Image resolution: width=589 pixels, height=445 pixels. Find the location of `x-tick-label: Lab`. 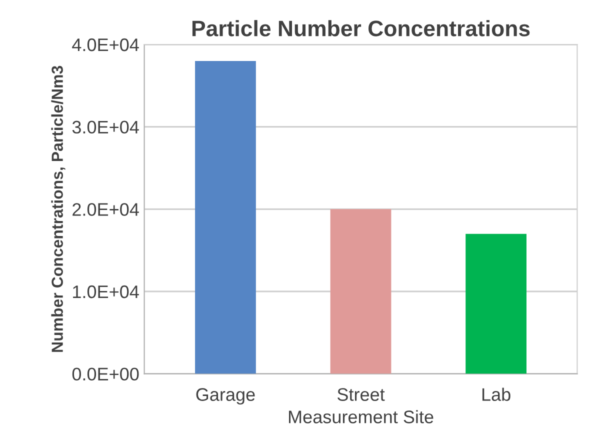

x-tick-label: Lab is located at coordinates (496, 394).